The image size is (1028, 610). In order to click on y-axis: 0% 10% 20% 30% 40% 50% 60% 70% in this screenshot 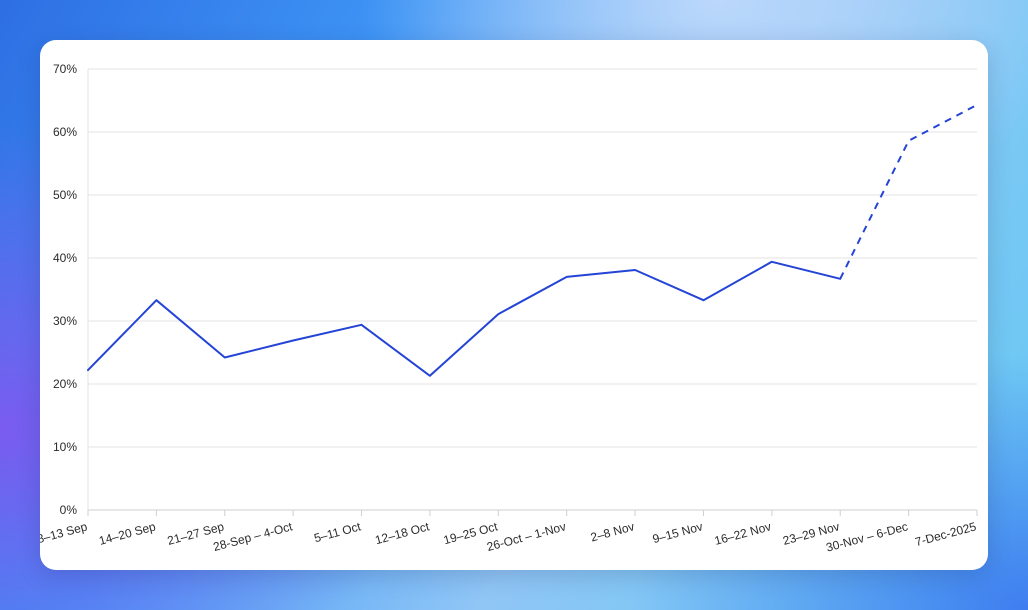, I will do `click(71, 289)`.